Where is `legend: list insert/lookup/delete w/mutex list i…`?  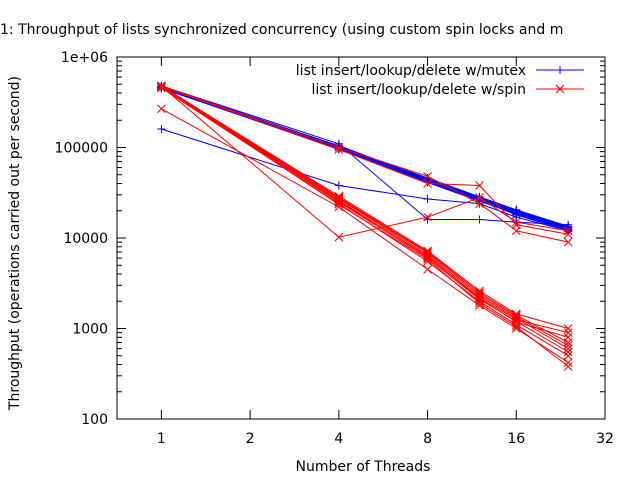
legend: list insert/lookup/delete w/mutex list i… is located at coordinates (440, 80).